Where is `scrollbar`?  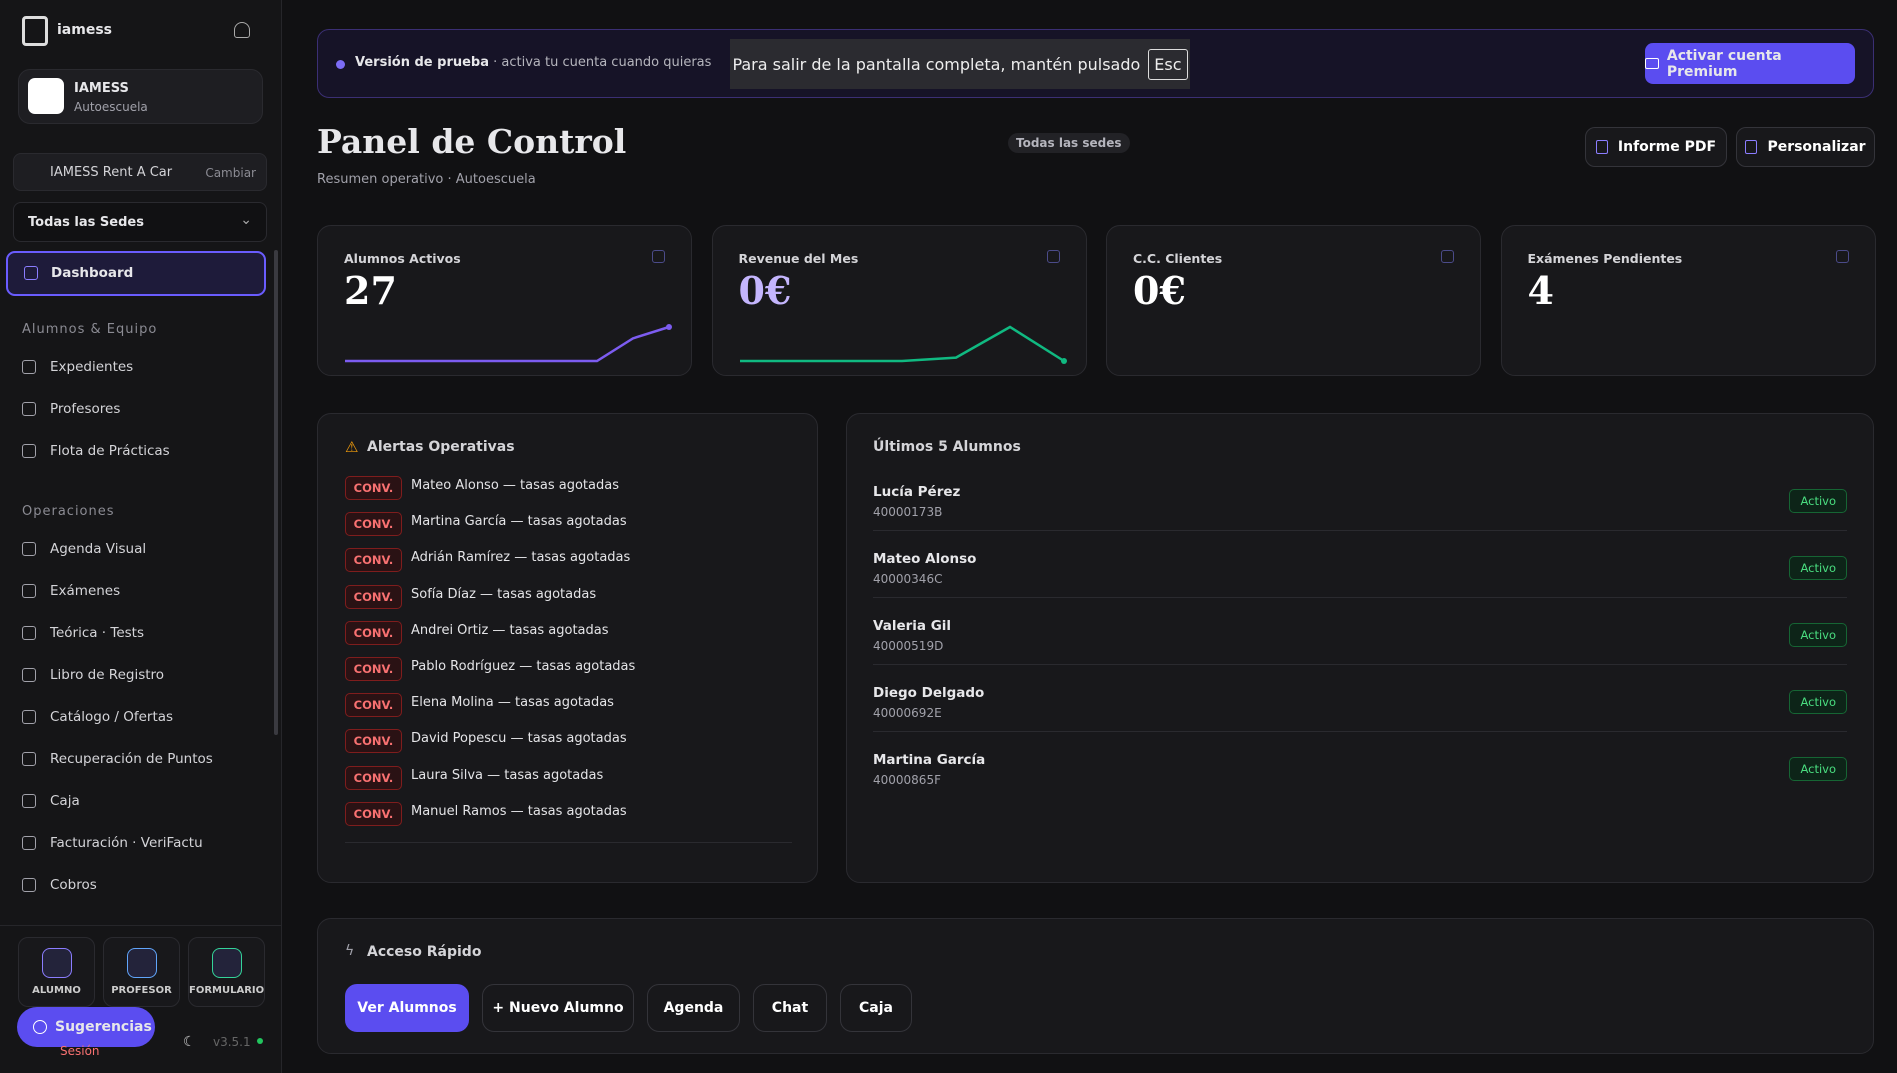 scrollbar is located at coordinates (276, 492).